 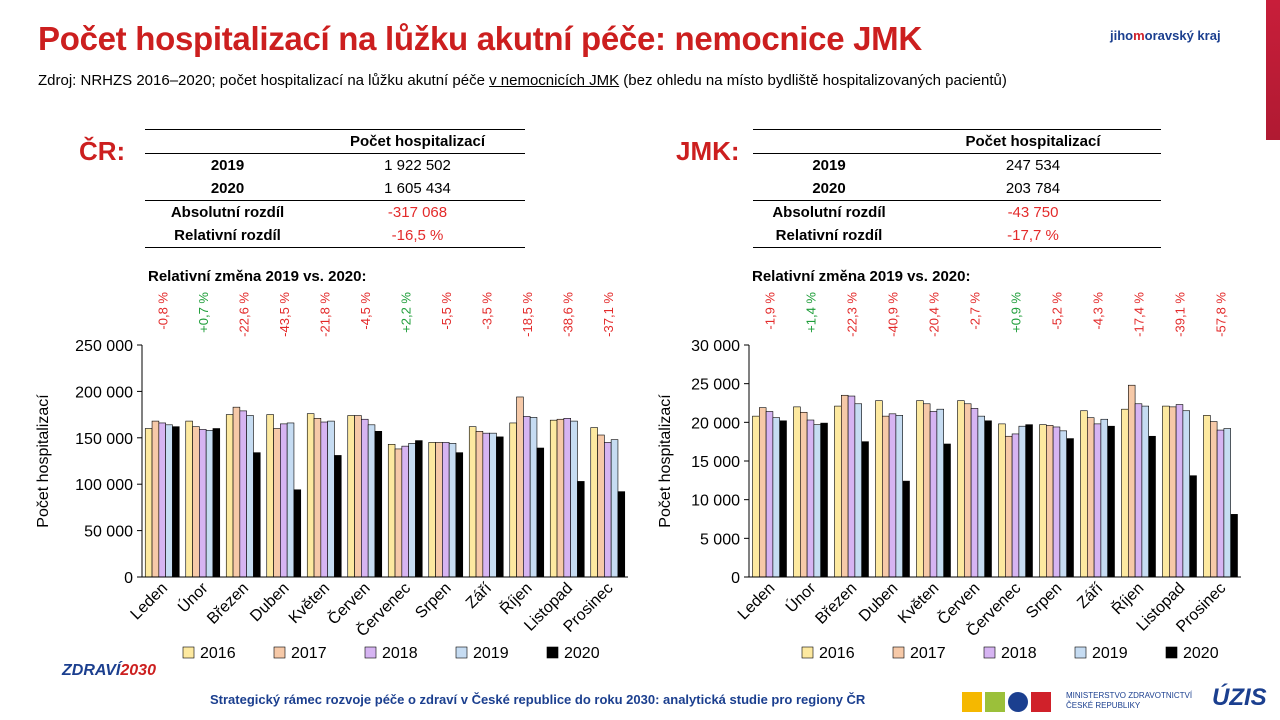 I want to click on jmk-row-value: -17,7 %, so click(x=1033, y=235).